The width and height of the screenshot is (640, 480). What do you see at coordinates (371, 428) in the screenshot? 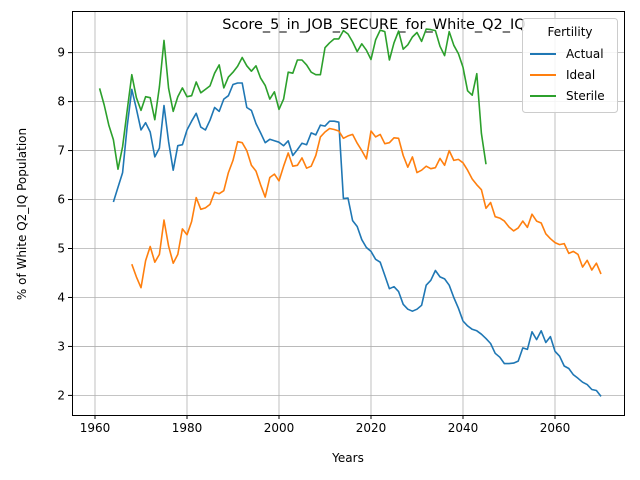
I see `x-tick-label: 2020` at bounding box center [371, 428].